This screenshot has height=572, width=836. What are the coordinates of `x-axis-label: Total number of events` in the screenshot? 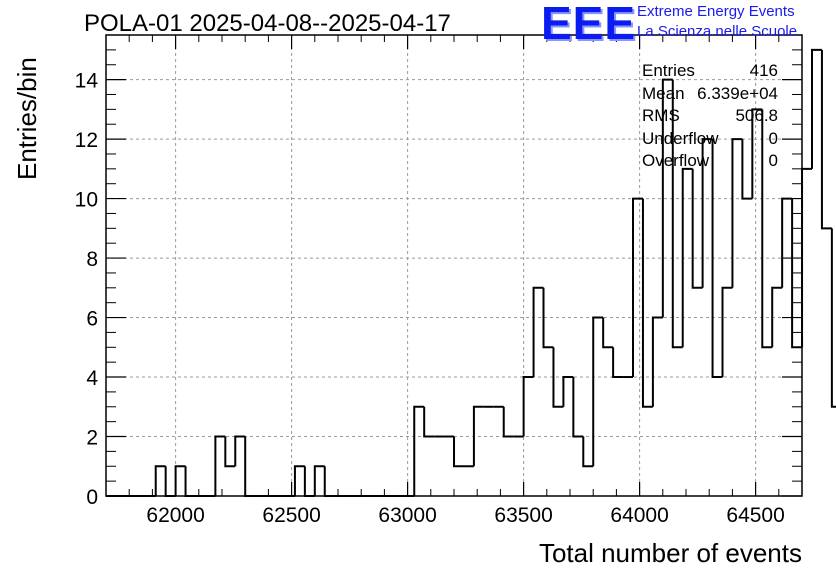 It's located at (670, 553).